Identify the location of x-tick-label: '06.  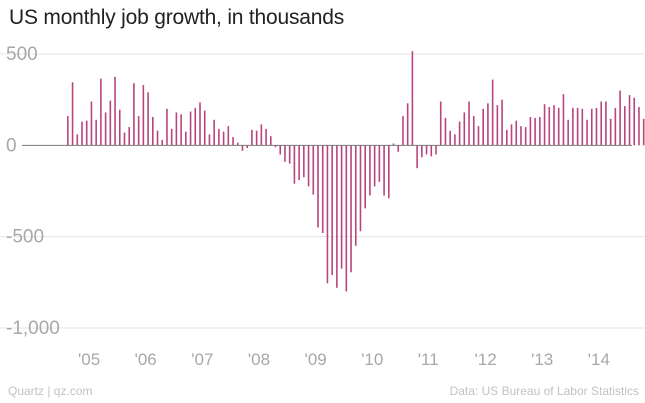
(146, 359).